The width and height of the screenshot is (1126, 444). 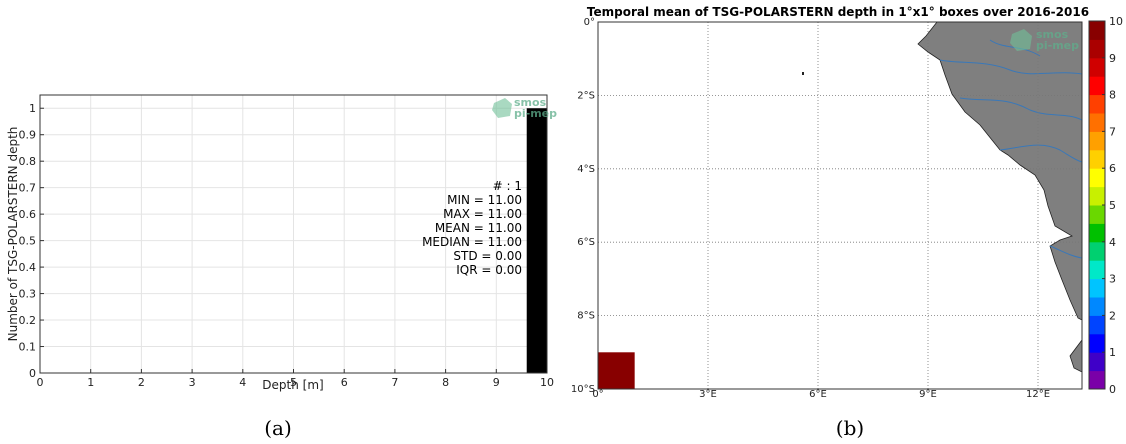 I want to click on y-tick-label: 0.6, so click(x=28, y=214).